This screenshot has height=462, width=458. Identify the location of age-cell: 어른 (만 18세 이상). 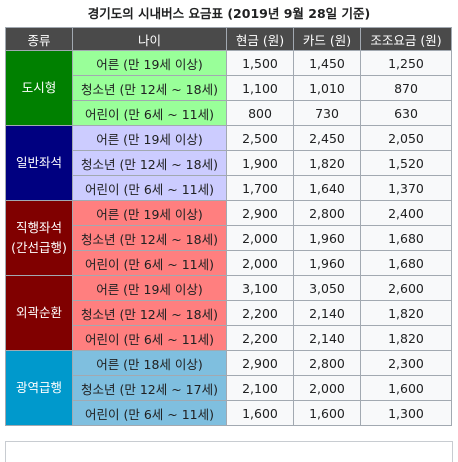
(149, 363).